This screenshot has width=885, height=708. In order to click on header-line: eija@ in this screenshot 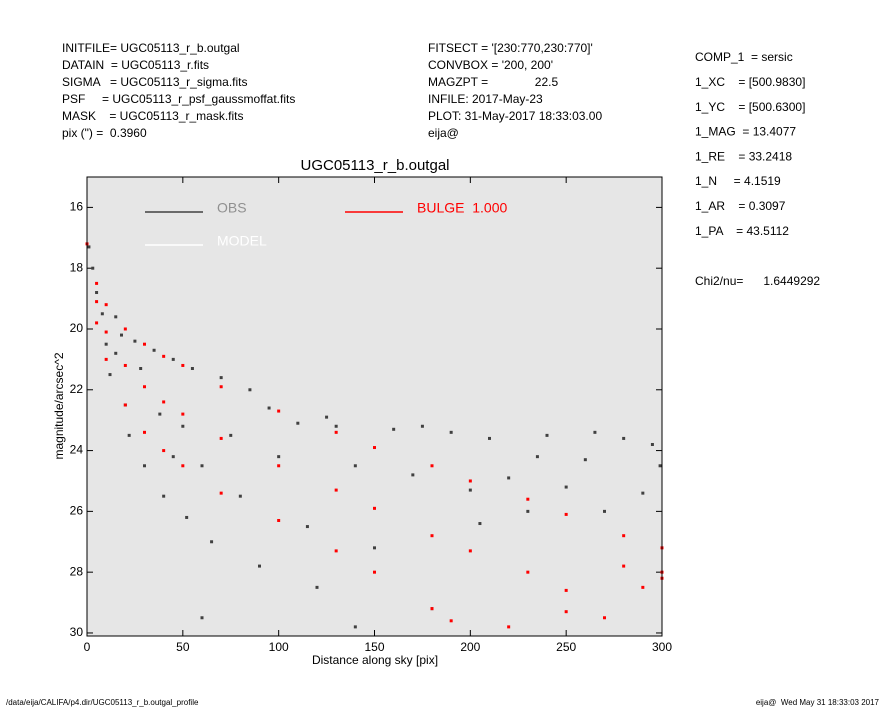, I will do `click(443, 133)`.